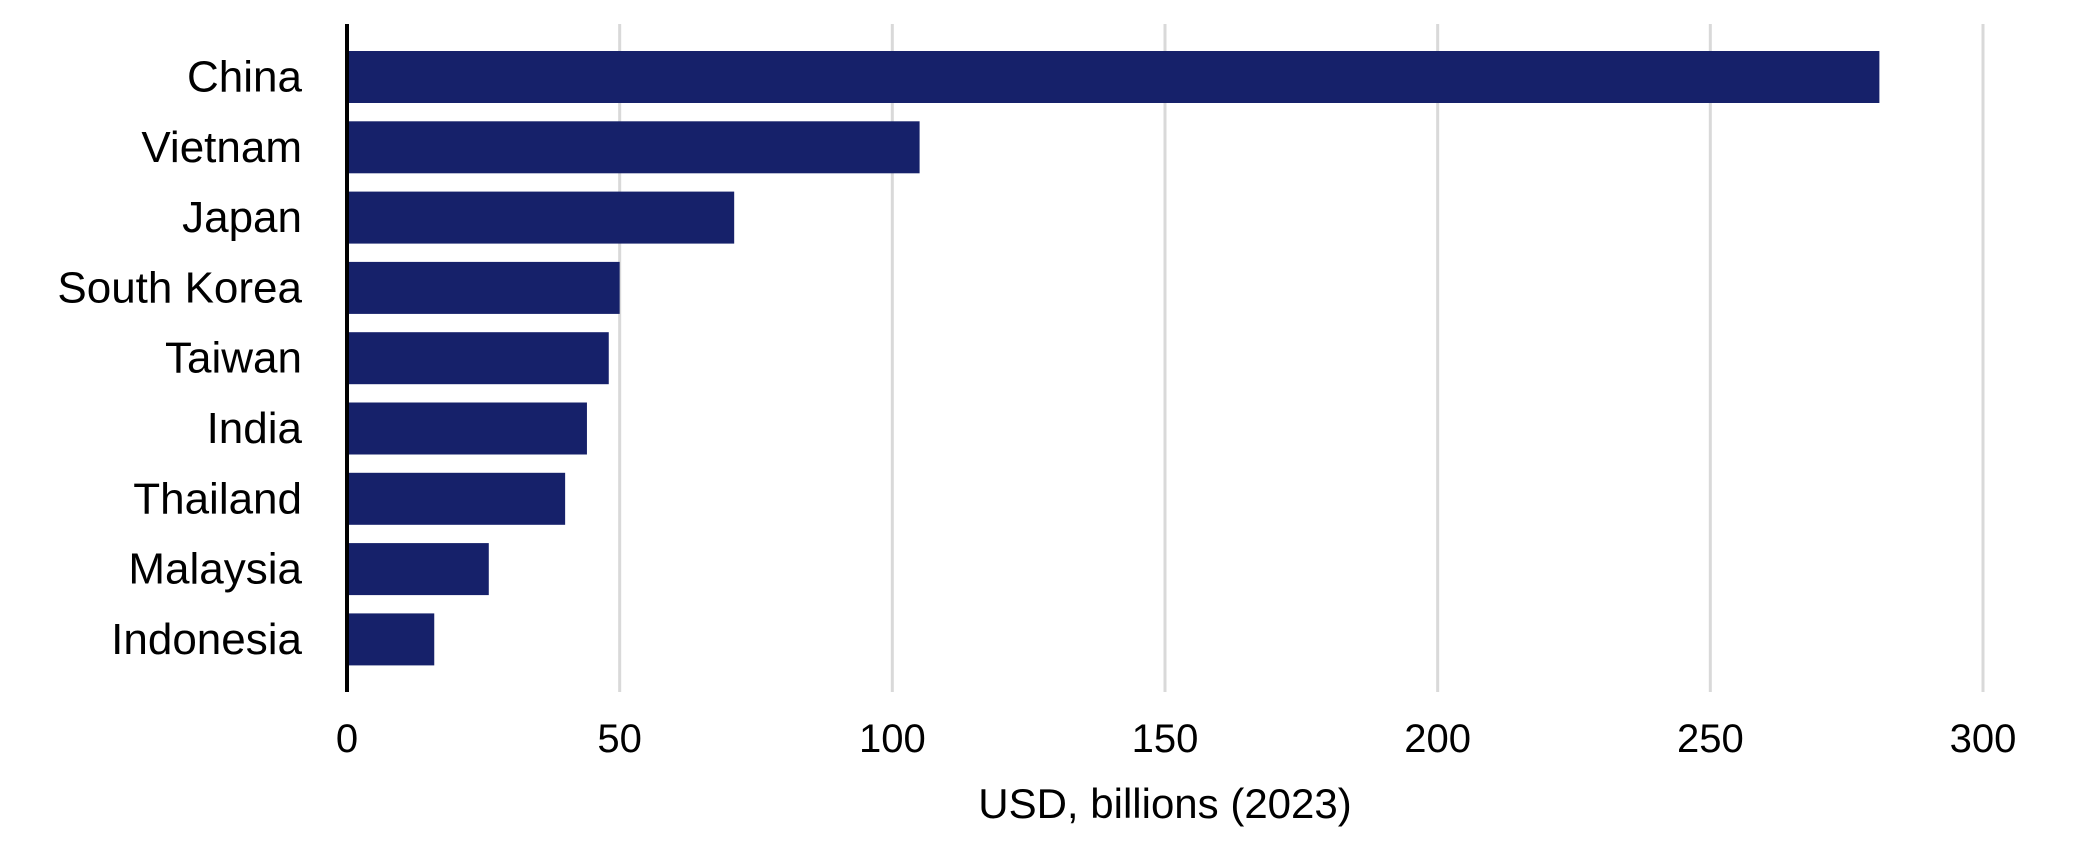 This screenshot has width=2084, height=854. What do you see at coordinates (233, 358) in the screenshot?
I see `category-label: Taiwan` at bounding box center [233, 358].